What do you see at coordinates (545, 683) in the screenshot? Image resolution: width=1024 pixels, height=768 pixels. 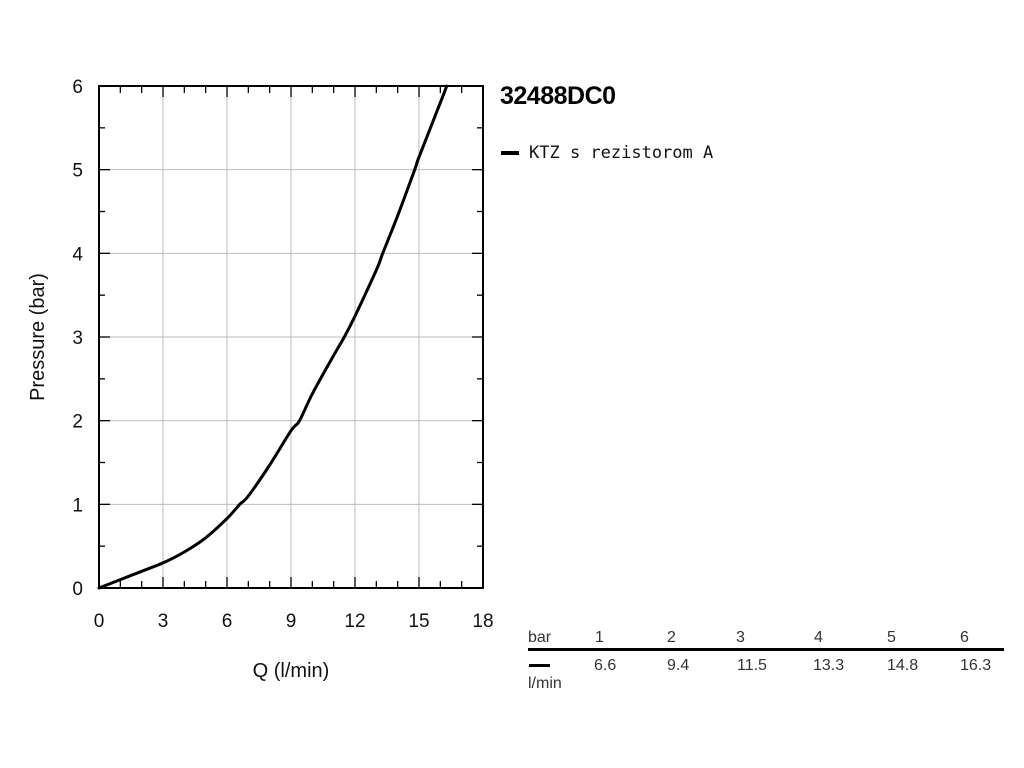 I see `table-row-unit: l/min` at bounding box center [545, 683].